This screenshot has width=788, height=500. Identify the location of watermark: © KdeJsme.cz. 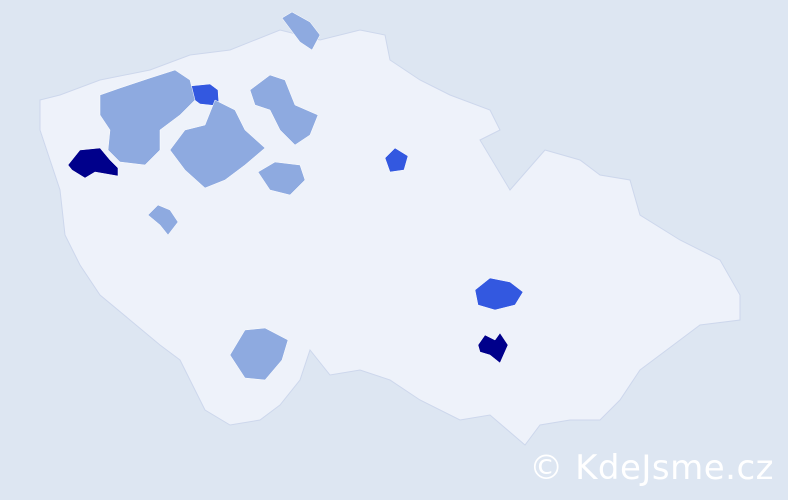
(651, 468).